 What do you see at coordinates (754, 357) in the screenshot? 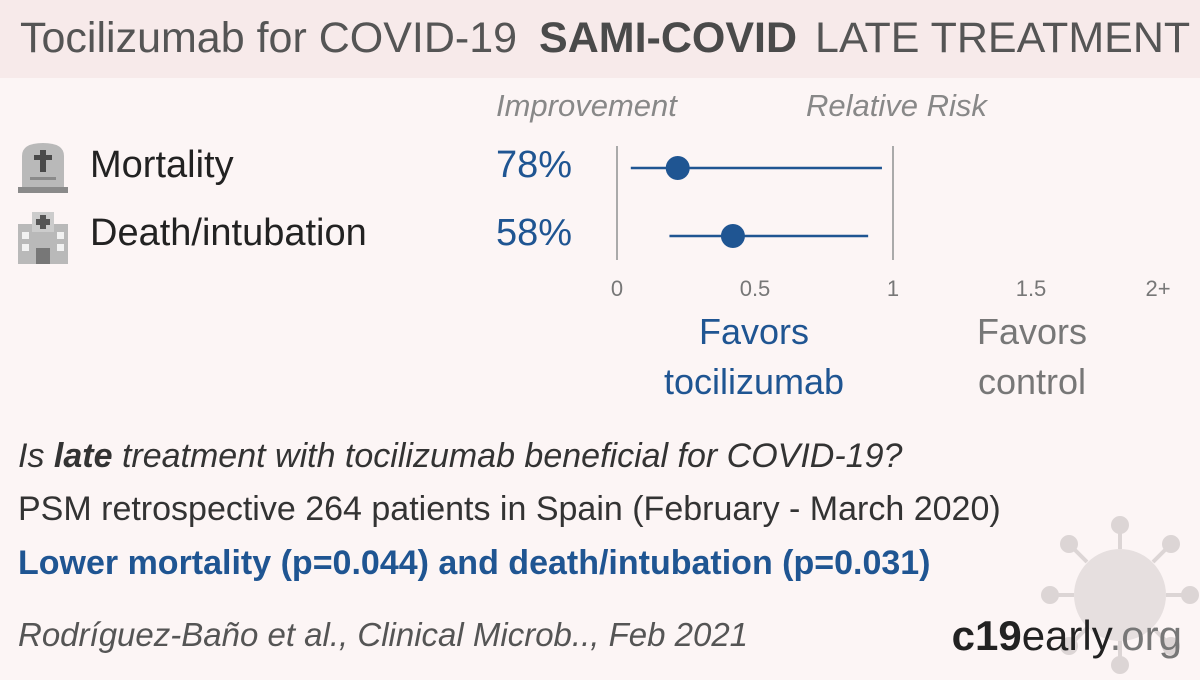
I see `favors-tocilizumab-label: Favors tocilizumab` at bounding box center [754, 357].